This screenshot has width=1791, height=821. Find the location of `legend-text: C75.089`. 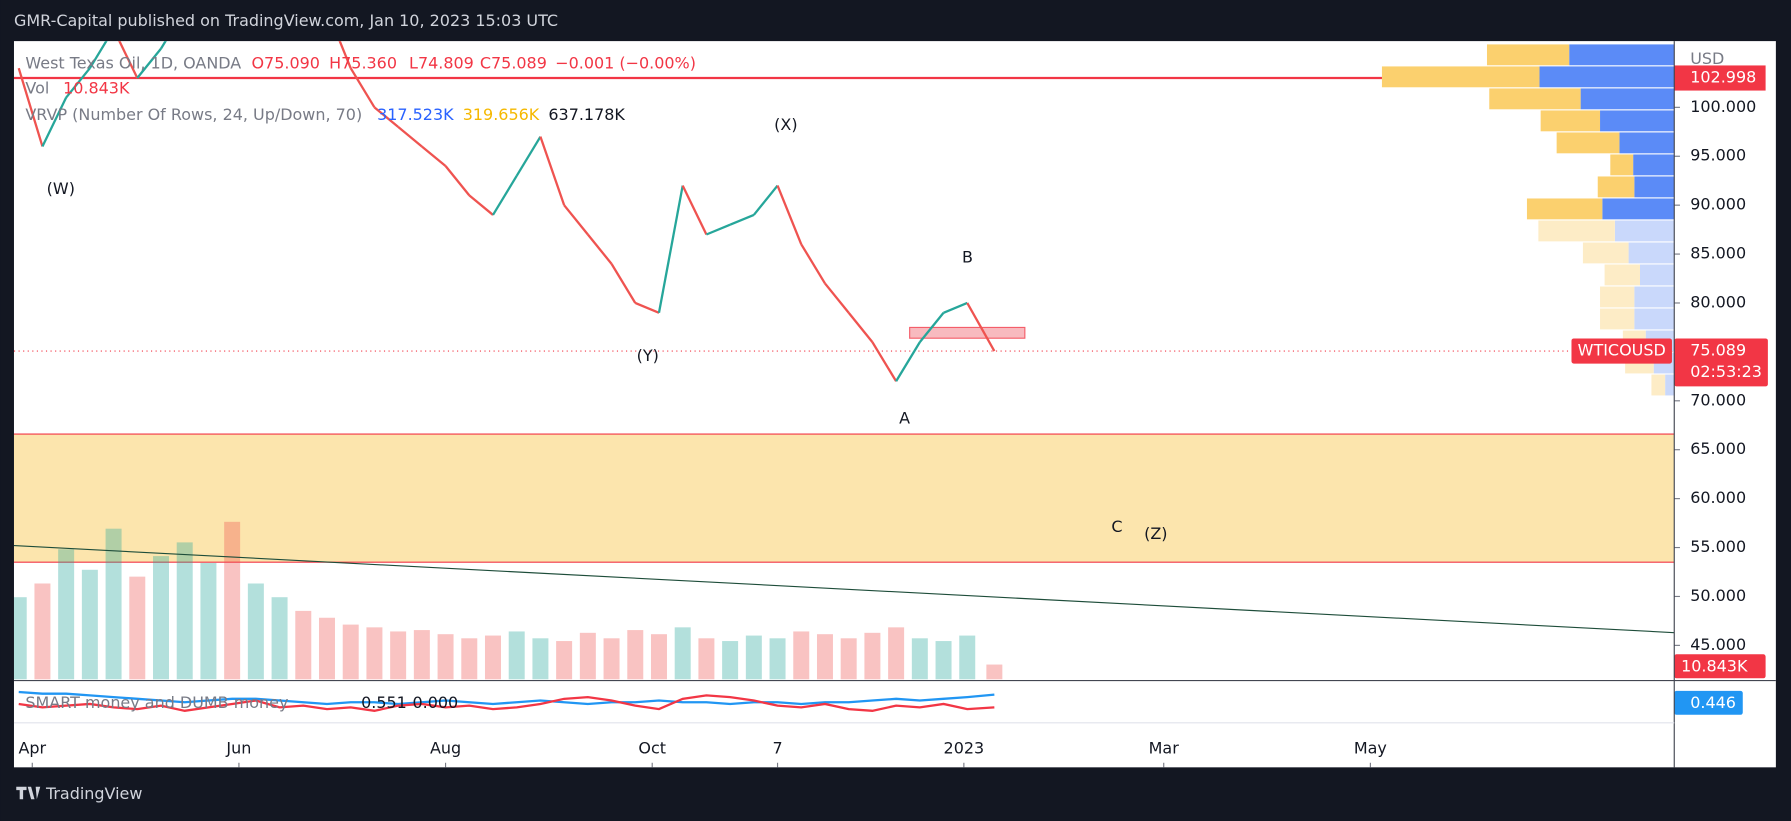

legend-text: C75.089 is located at coordinates (513, 62).